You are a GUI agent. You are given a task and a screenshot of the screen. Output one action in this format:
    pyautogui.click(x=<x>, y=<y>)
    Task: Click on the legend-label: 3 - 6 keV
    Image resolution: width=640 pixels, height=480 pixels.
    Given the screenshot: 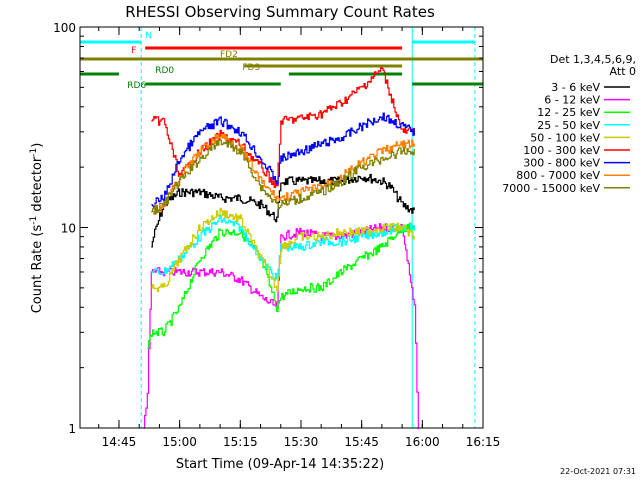 What is the action you would take?
    pyautogui.click(x=575, y=87)
    